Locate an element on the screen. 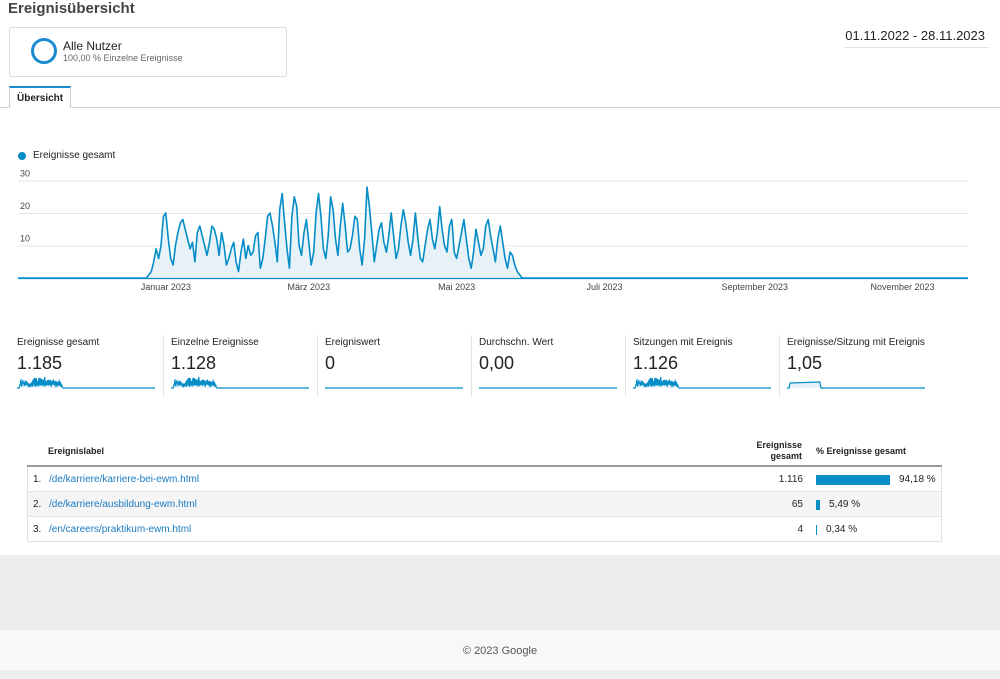  tab-overview: Übersicht is located at coordinates (40, 97).